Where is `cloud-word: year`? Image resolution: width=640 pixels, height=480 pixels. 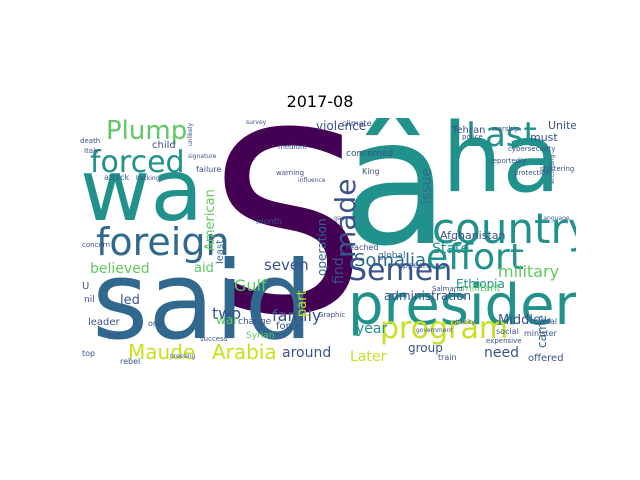
cloud-word: year is located at coordinates (372, 329).